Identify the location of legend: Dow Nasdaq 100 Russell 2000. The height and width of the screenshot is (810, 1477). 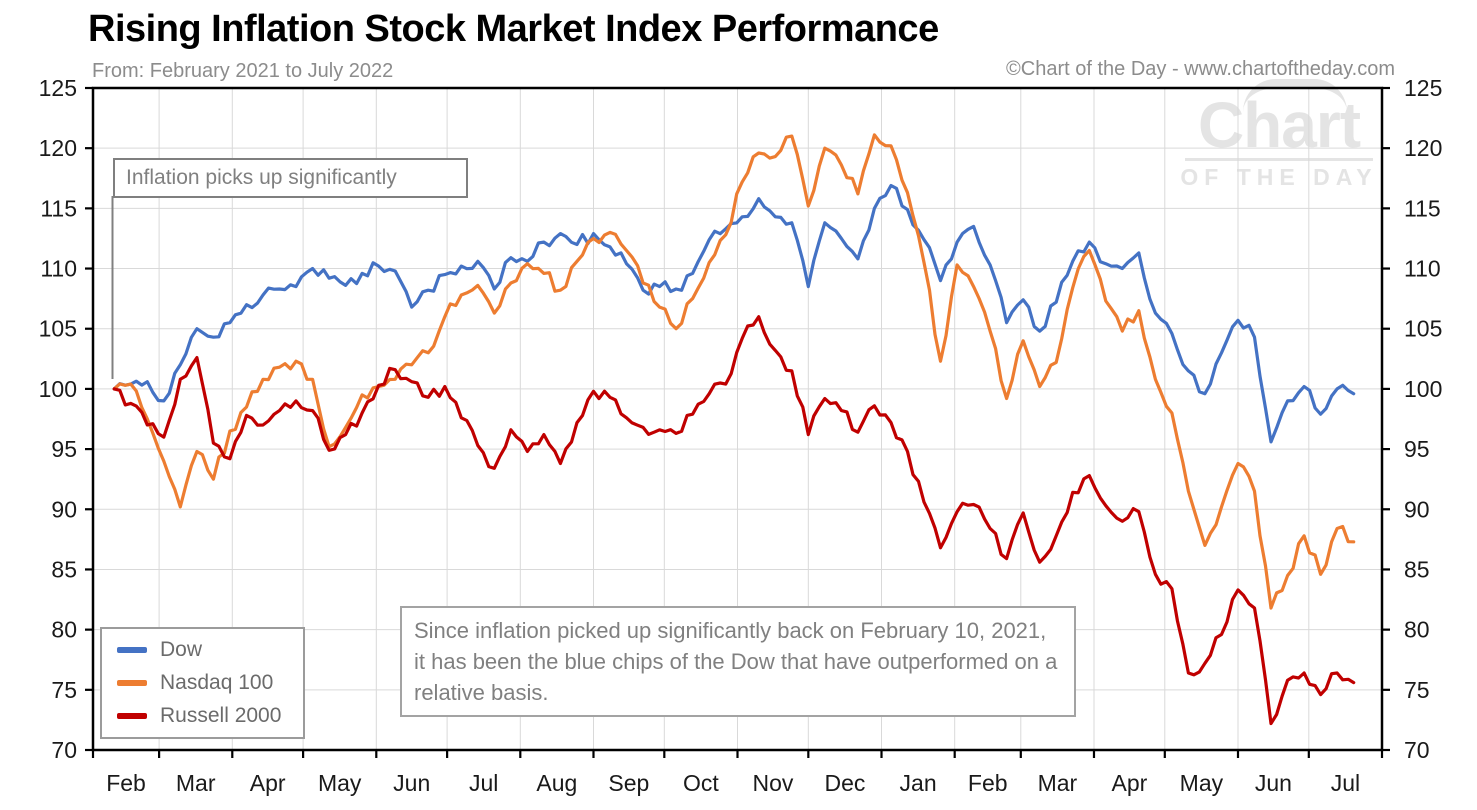
(202, 683).